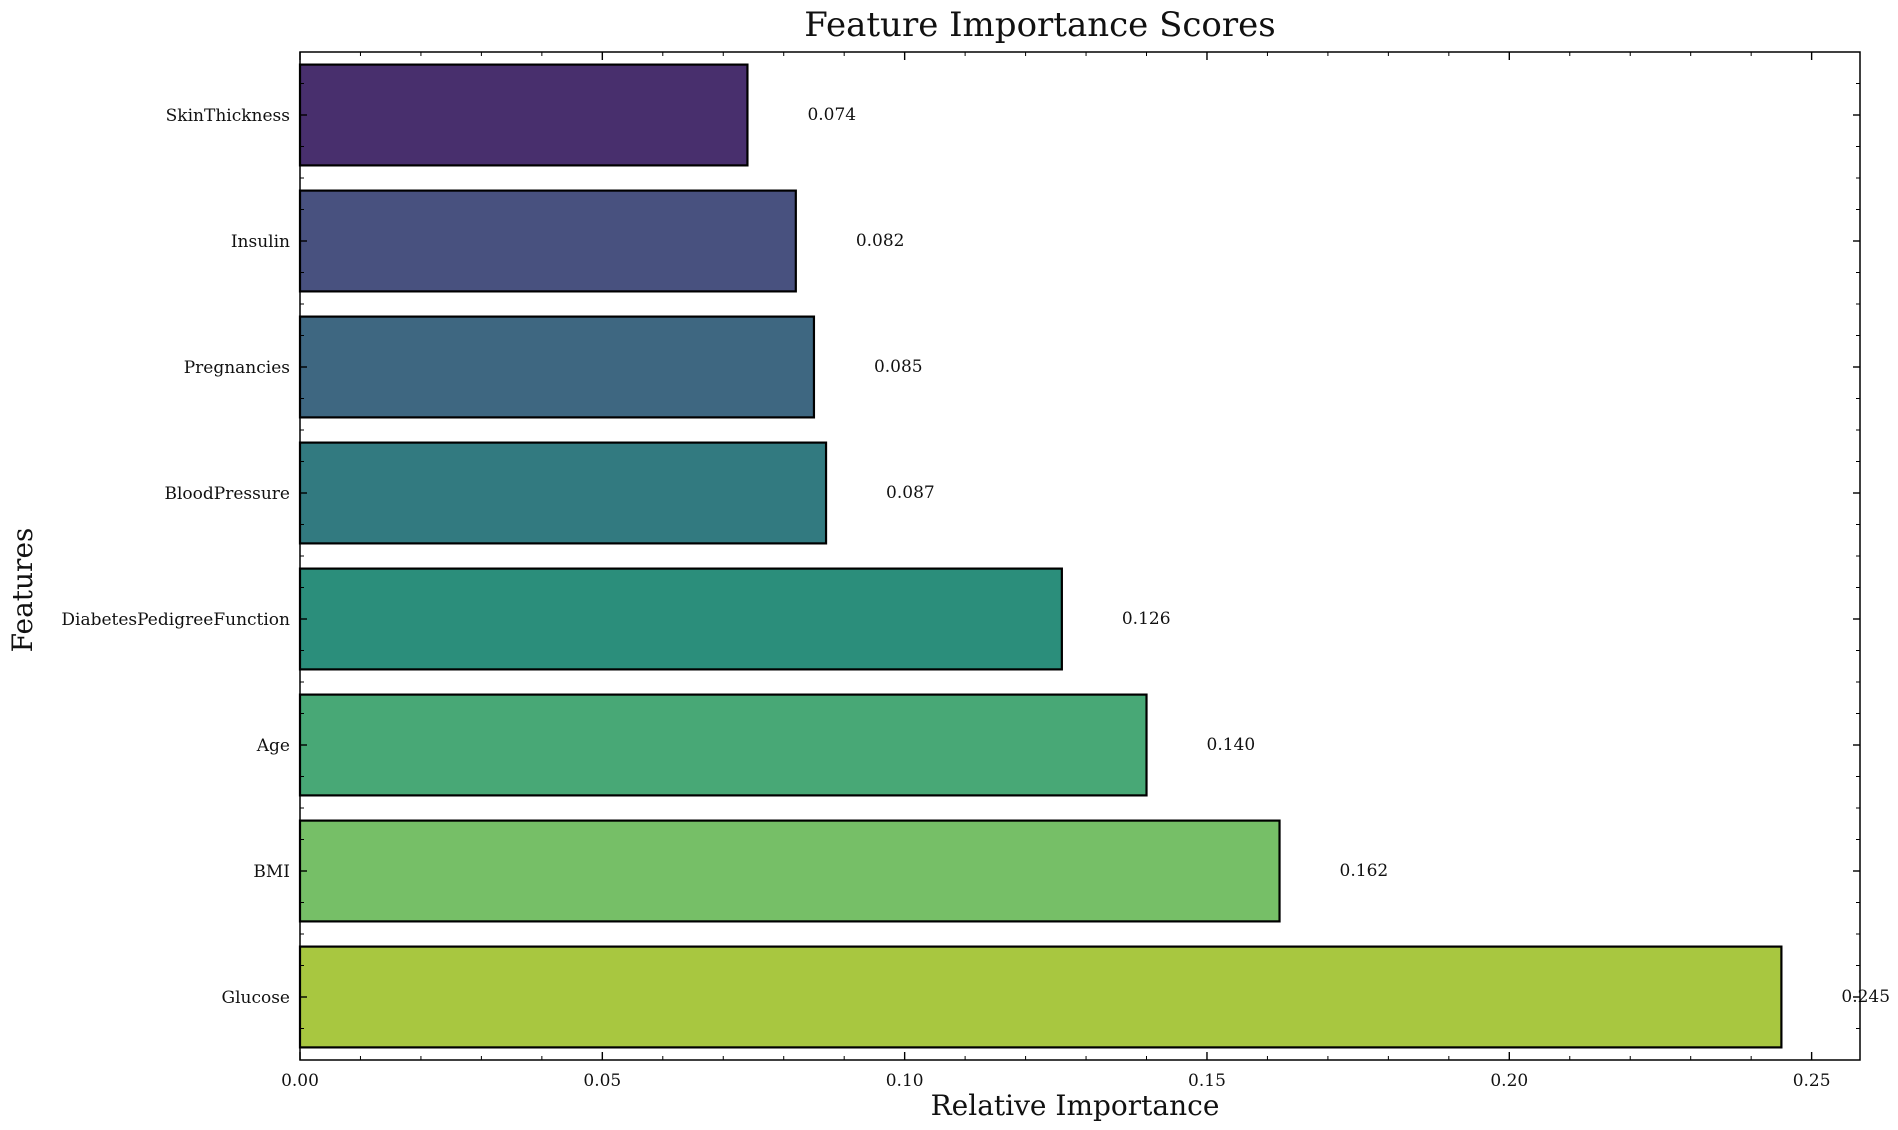 This screenshot has height=1130, width=1898. I want to click on y-tick-label: Insulin, so click(260, 242).